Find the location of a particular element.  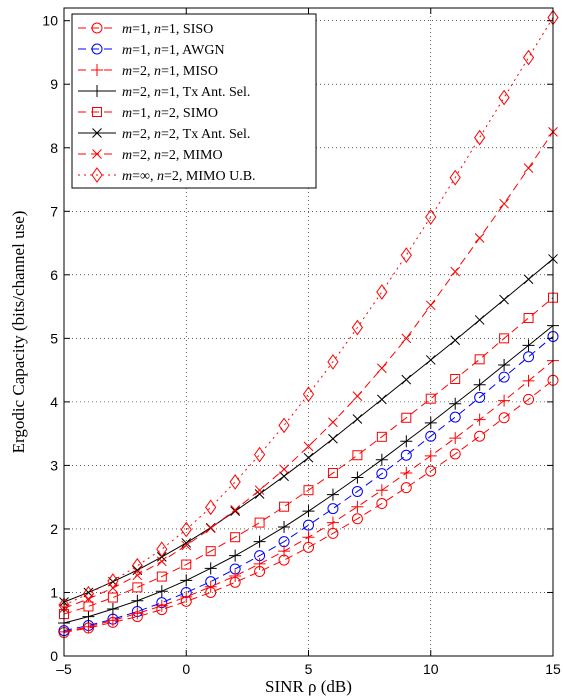

legend-item: m=∞, n=2, MIMO U.B. is located at coordinates (167, 175).